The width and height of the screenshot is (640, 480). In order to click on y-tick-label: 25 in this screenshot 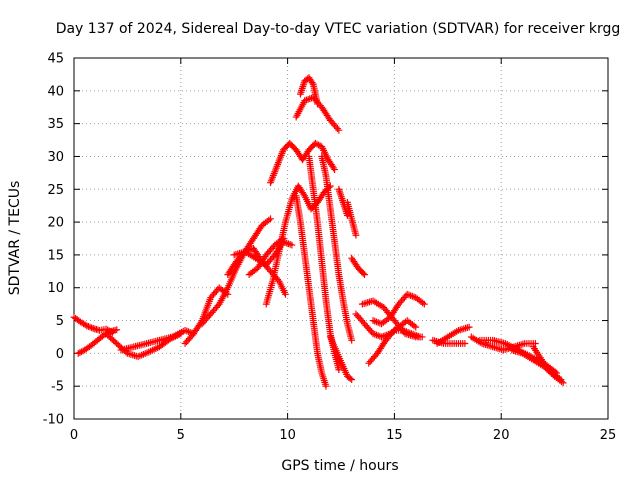, I will do `click(55, 190)`.